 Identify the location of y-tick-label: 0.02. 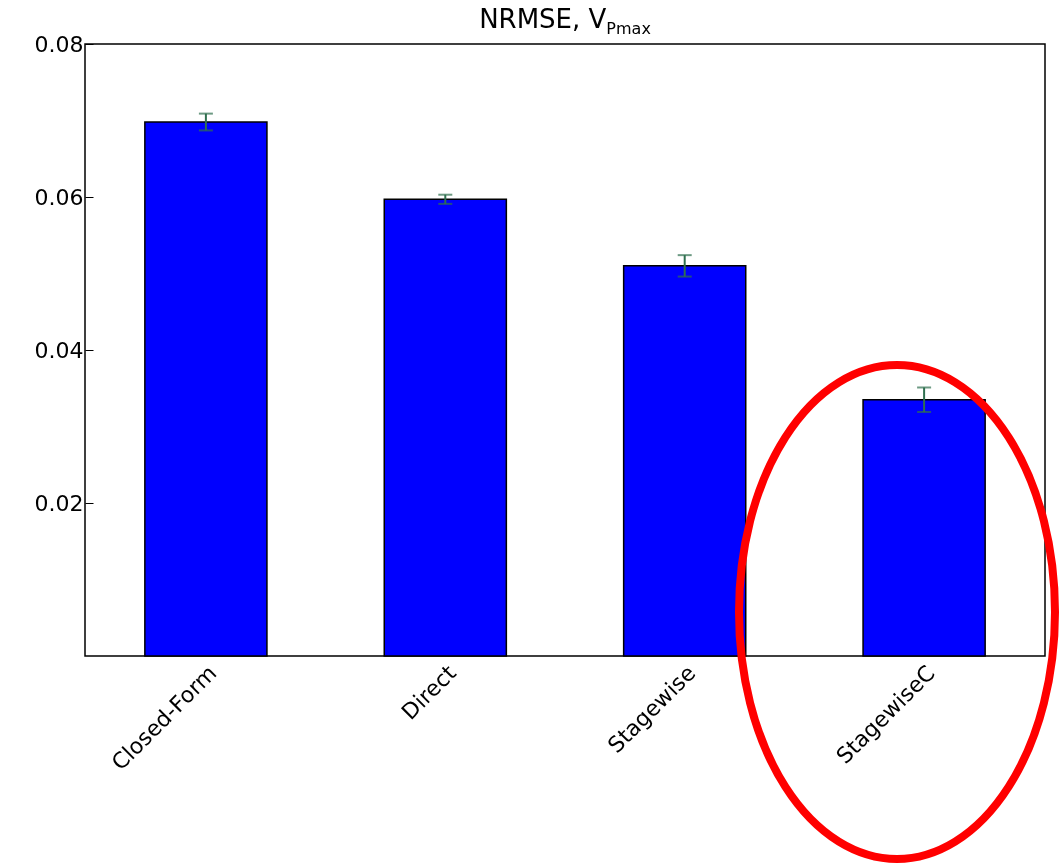
(59, 503).